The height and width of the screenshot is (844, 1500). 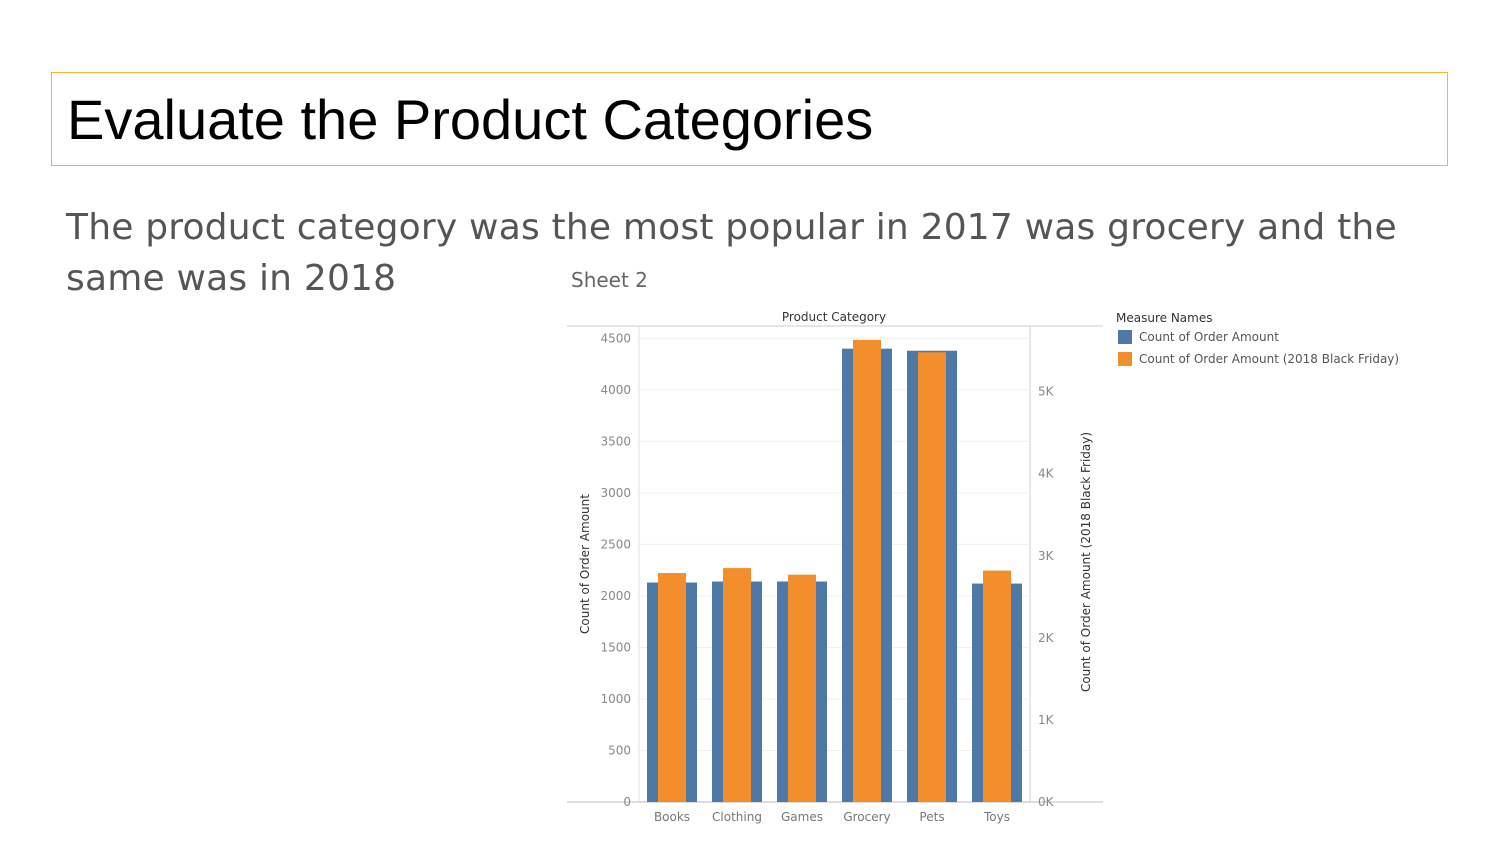 What do you see at coordinates (609, 280) in the screenshot?
I see `sheet-title: Sheet 2` at bounding box center [609, 280].